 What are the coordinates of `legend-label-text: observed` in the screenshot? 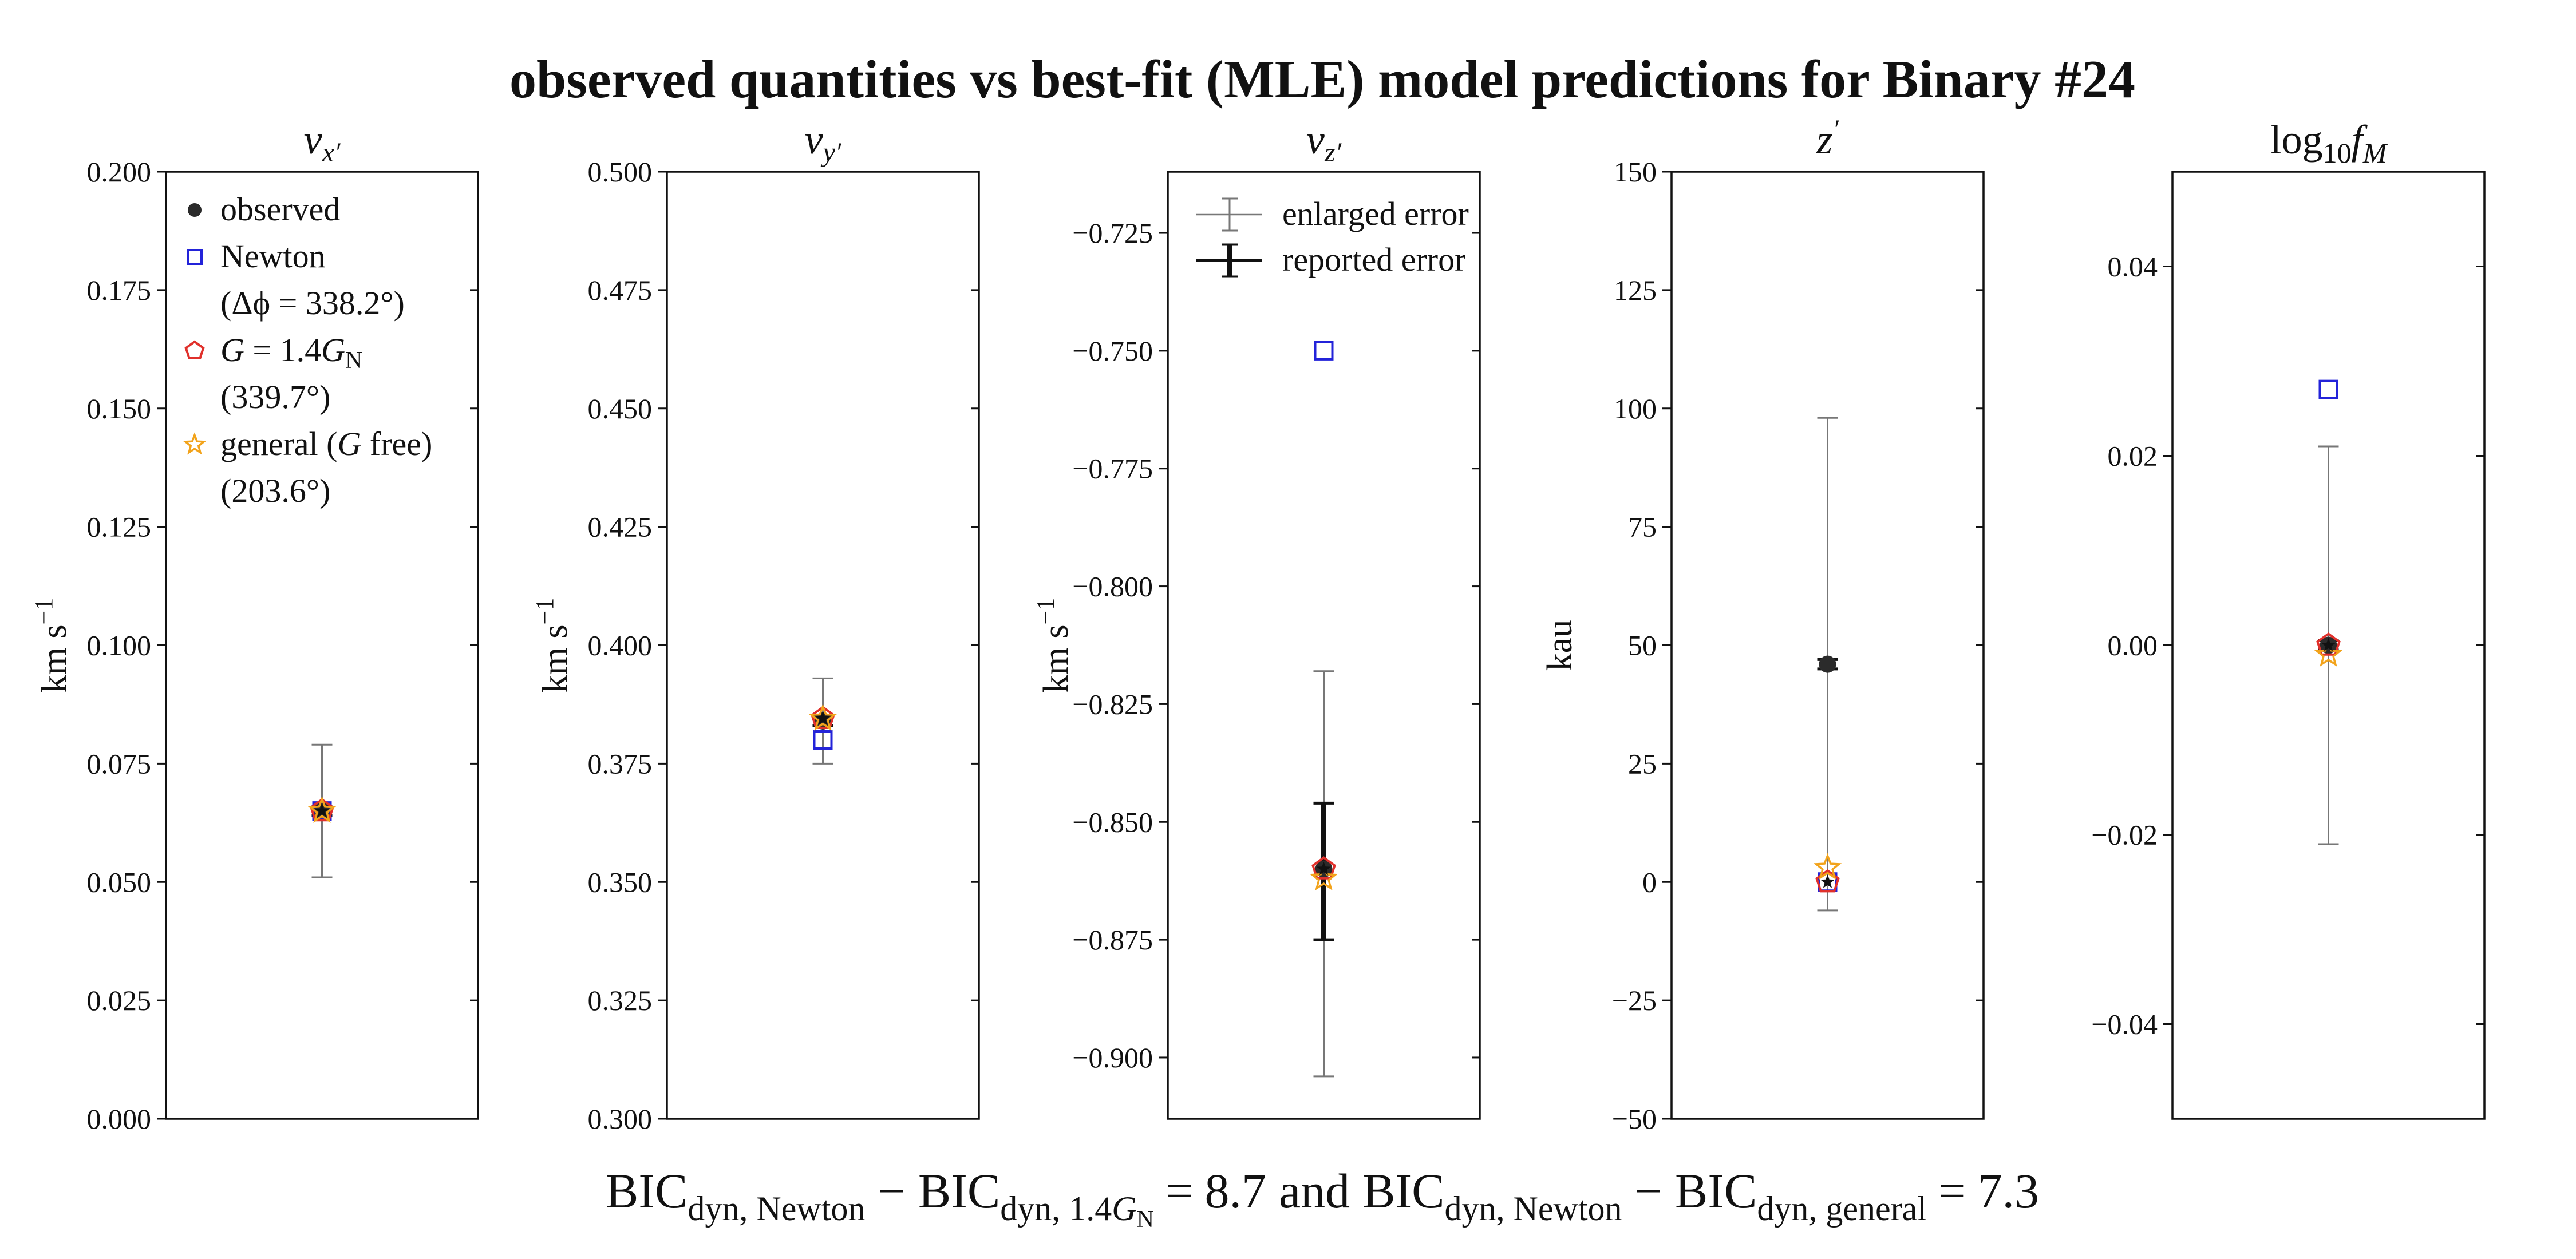 It's located at (280, 209).